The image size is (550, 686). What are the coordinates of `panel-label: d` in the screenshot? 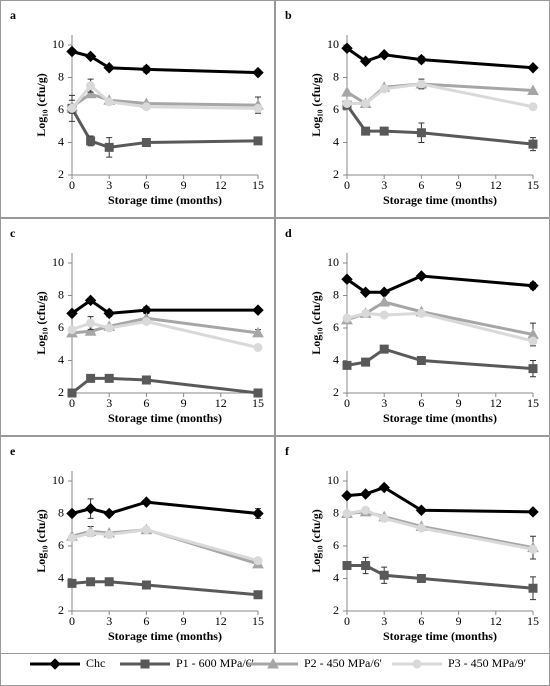 It's located at (288, 233).